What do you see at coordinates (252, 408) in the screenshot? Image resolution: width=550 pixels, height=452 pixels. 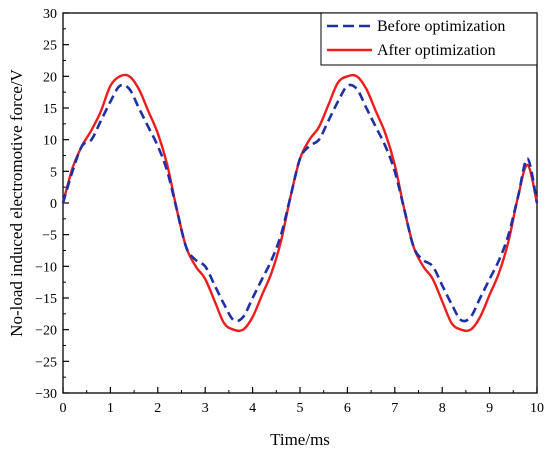 I see `x-tick-label: 4` at bounding box center [252, 408].